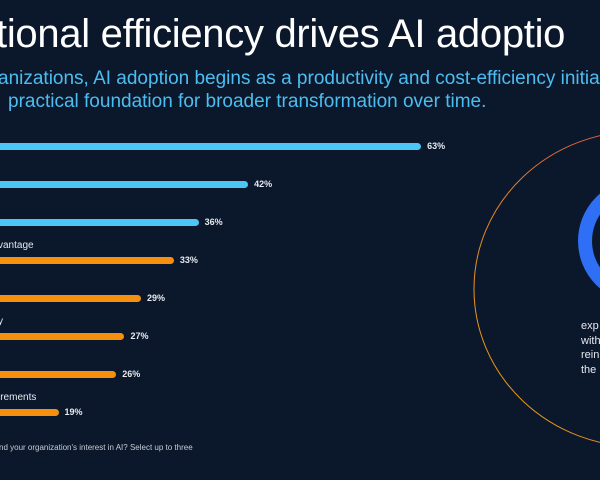  I want to click on side-text: exp with rein the, so click(590, 348).